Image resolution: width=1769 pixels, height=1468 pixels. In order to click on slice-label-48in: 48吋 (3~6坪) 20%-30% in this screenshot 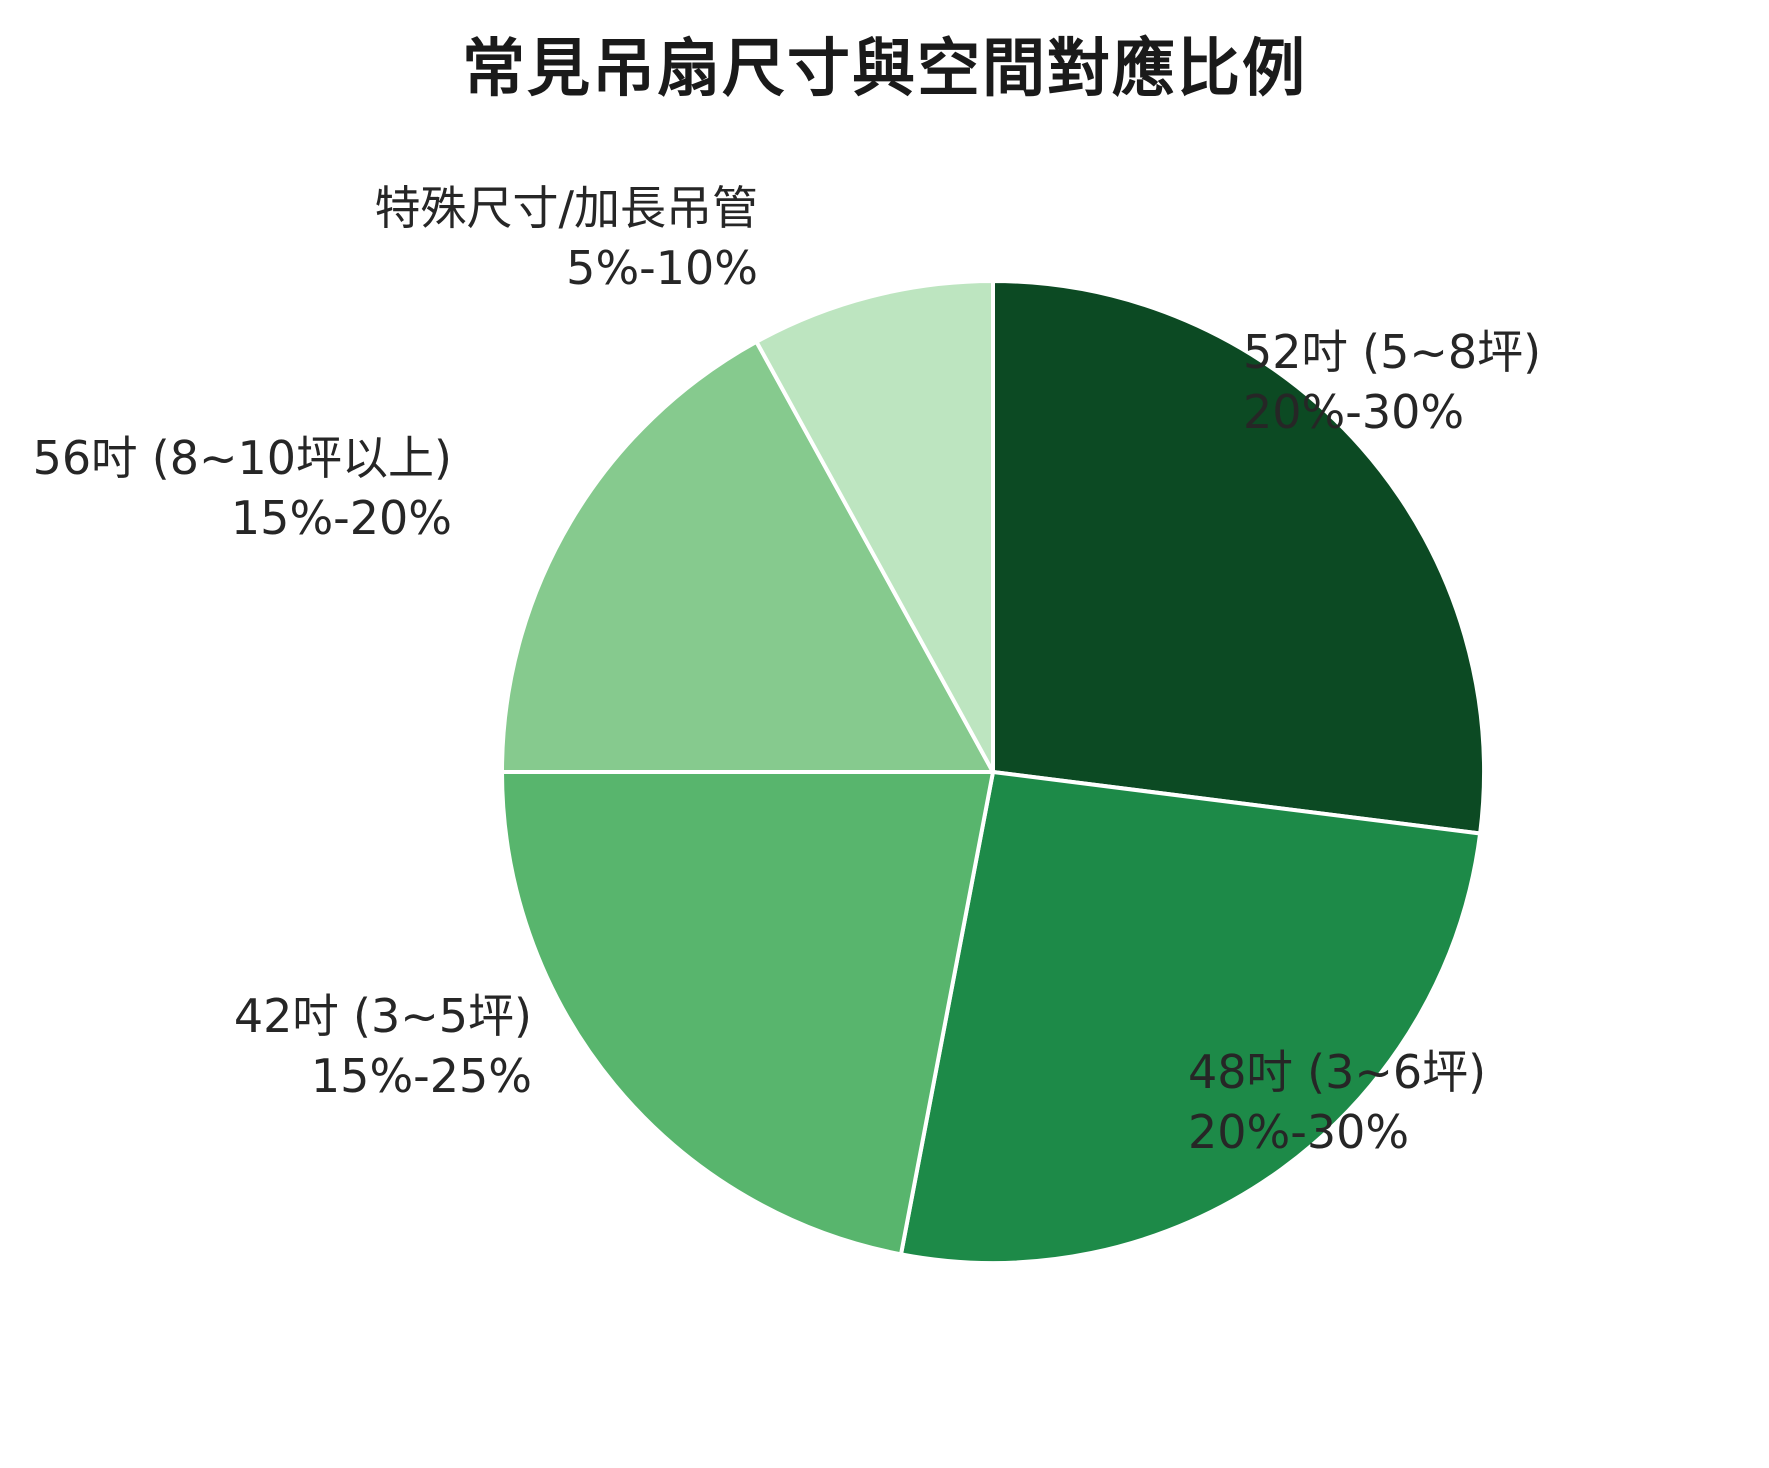, I will do `click(1337, 1102)`.